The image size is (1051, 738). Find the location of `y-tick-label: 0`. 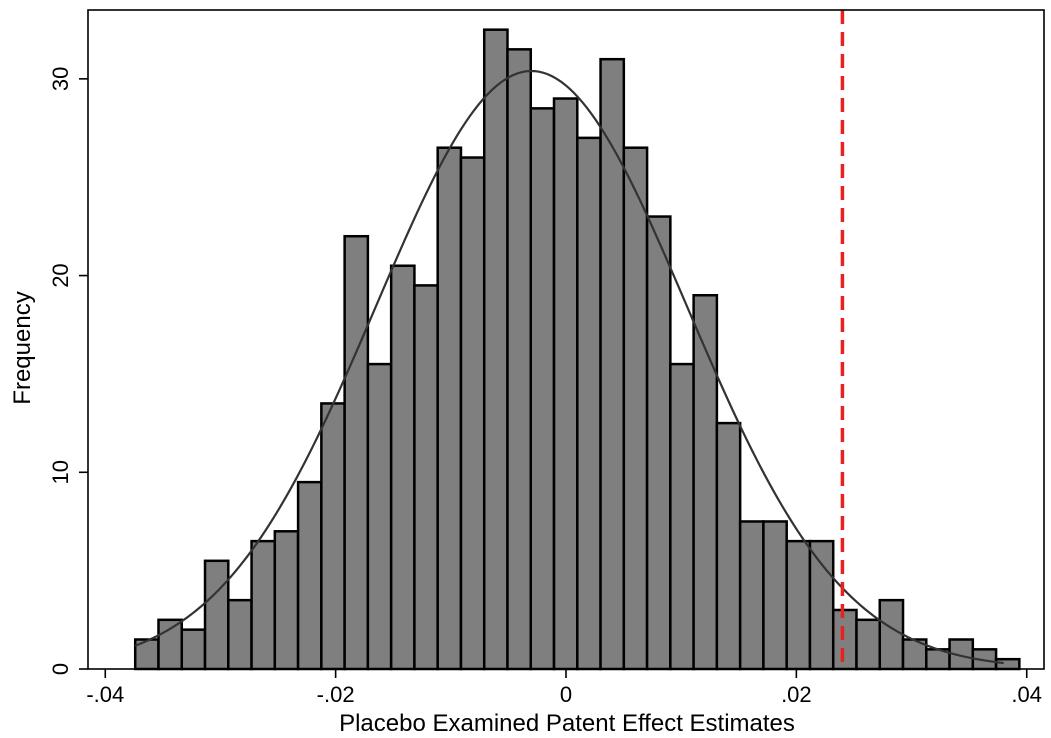

y-tick-label: 0 is located at coordinates (60, 669).